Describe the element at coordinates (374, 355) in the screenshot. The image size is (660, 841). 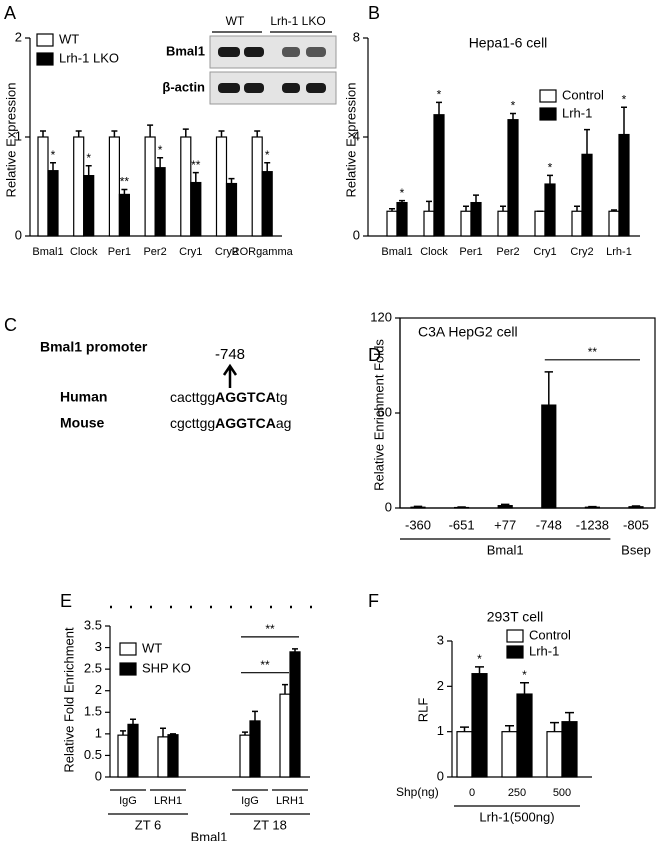
I see `panel-letter: D` at that location.